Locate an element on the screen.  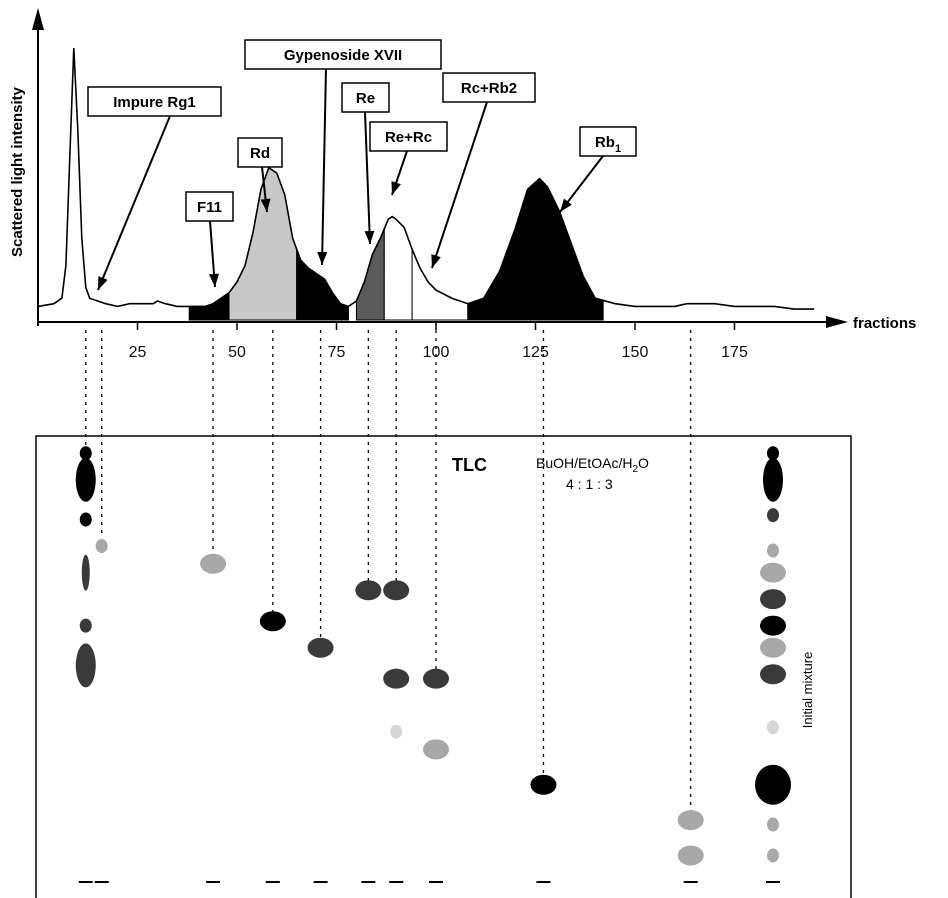
initial-mixture-label: Initial mixture is located at coordinates (807, 690).